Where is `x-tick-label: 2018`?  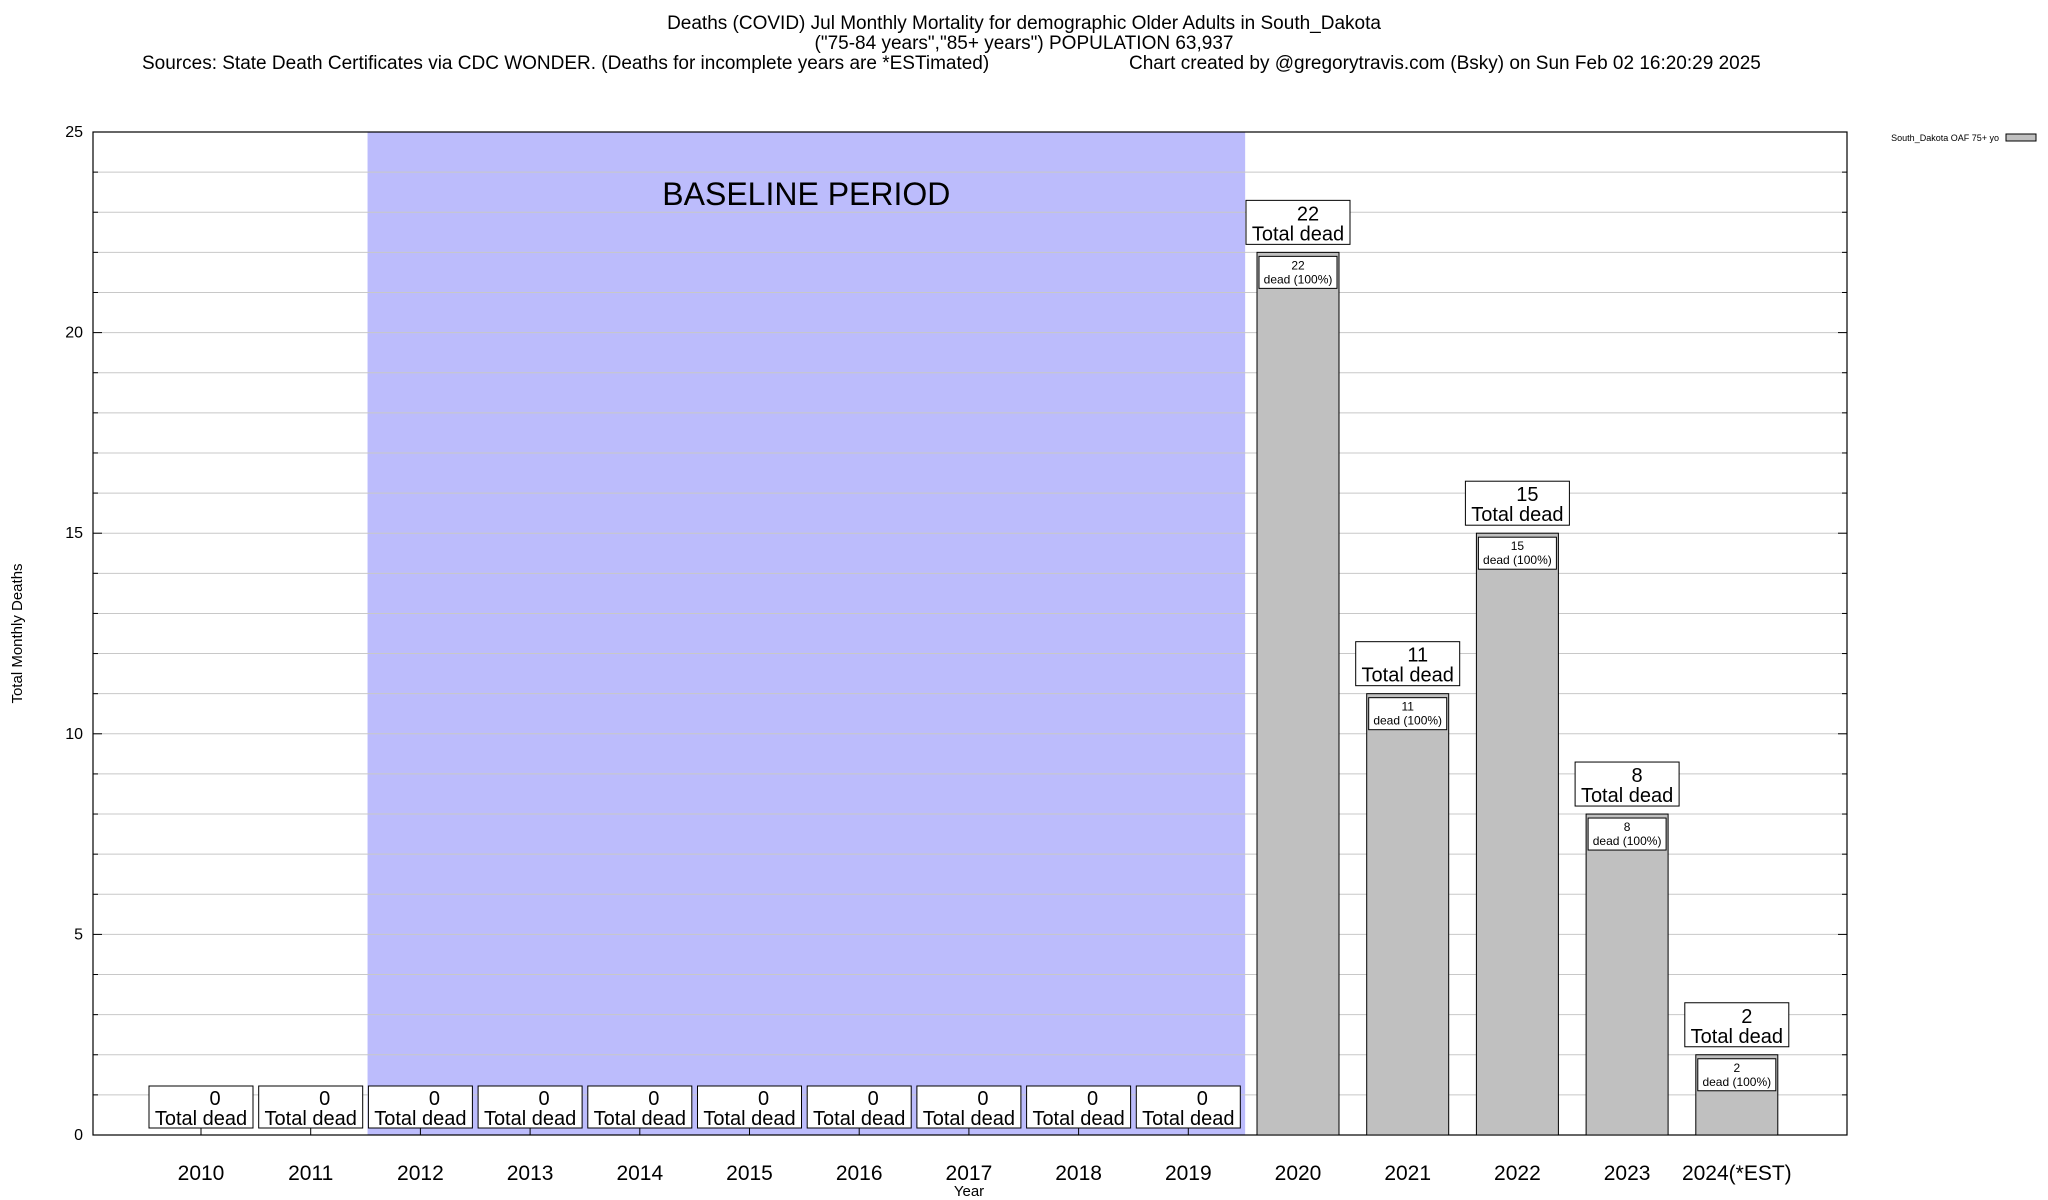 x-tick-label: 2018 is located at coordinates (1078, 1173).